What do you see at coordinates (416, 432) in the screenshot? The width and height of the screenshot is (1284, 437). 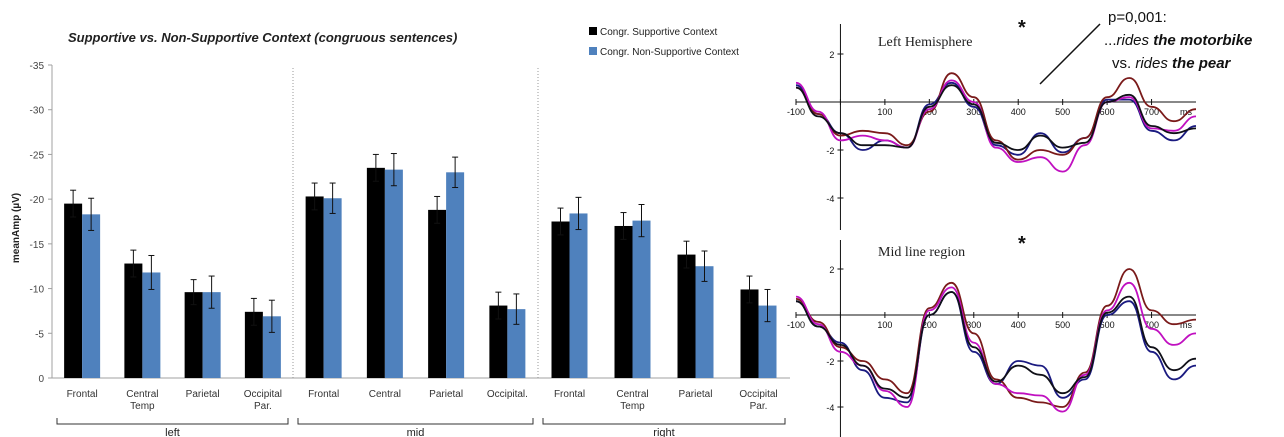 I see `group-label-mid: mid` at bounding box center [416, 432].